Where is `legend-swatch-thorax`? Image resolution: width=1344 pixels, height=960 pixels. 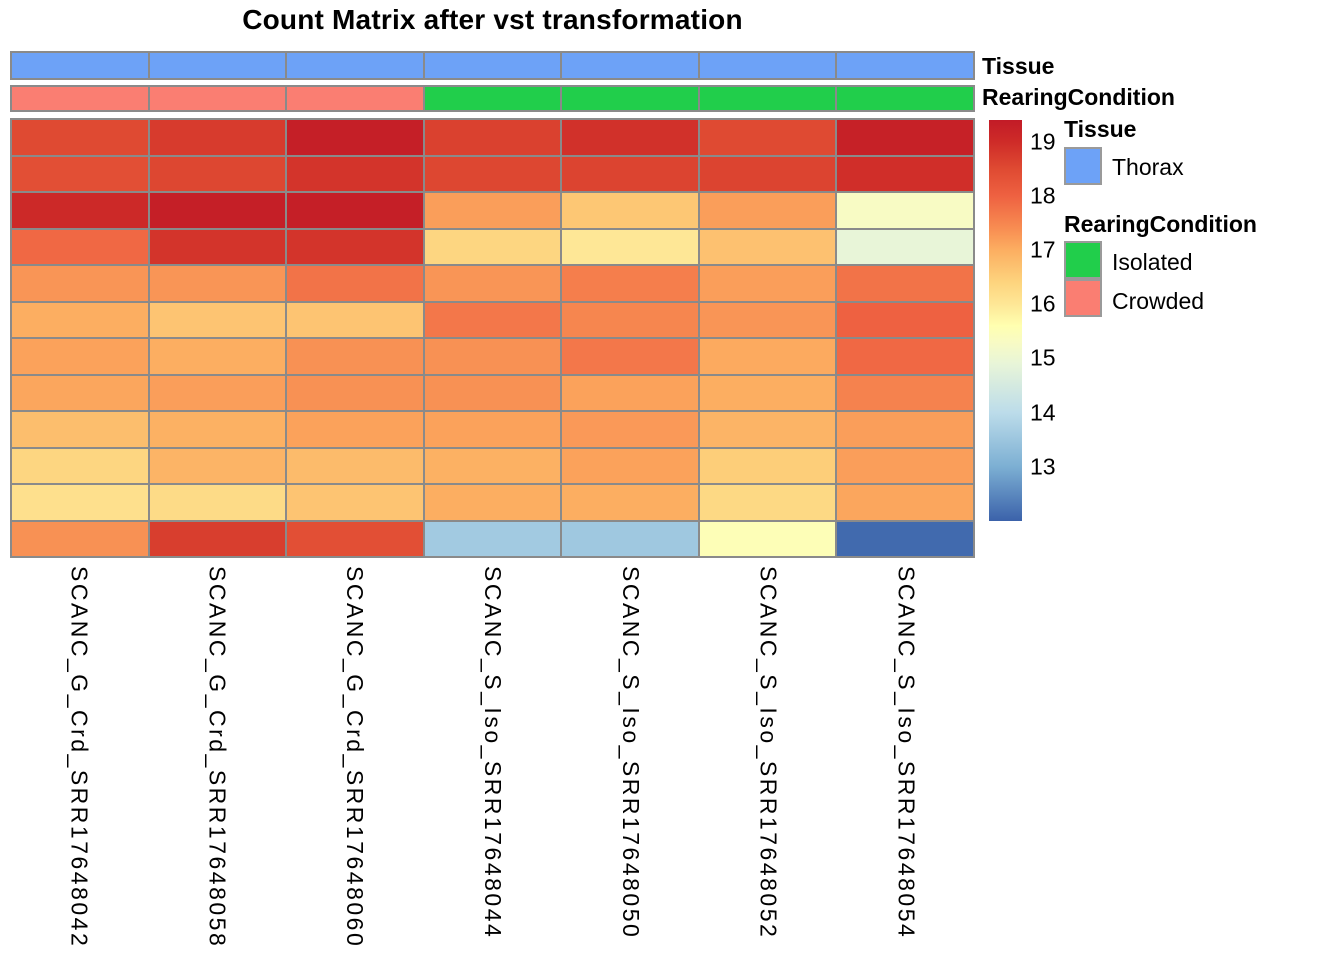
legend-swatch-thorax is located at coordinates (1083, 166).